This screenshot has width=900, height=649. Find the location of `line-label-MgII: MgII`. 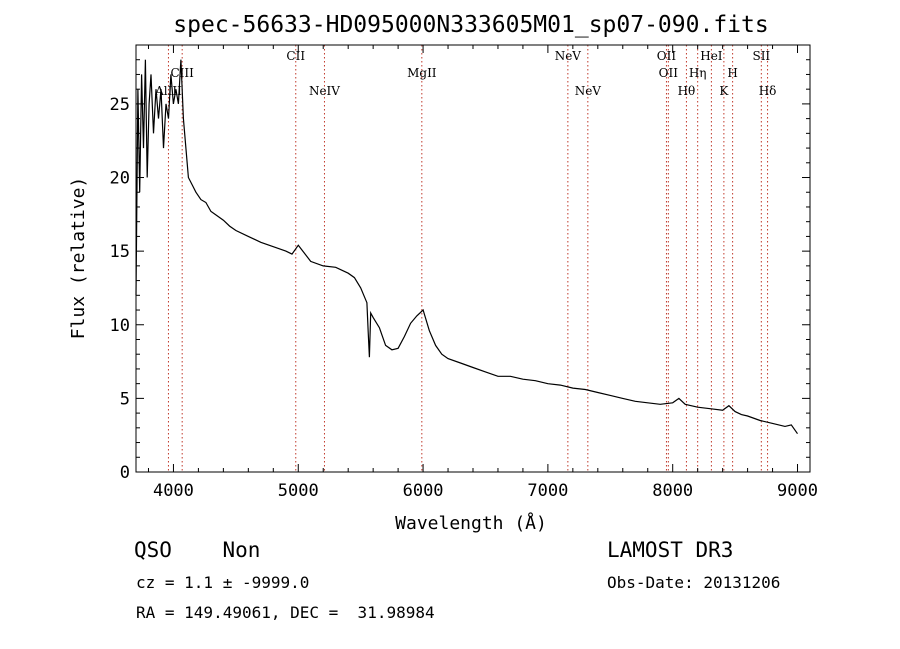

line-label-MgII: MgII is located at coordinates (422, 73).